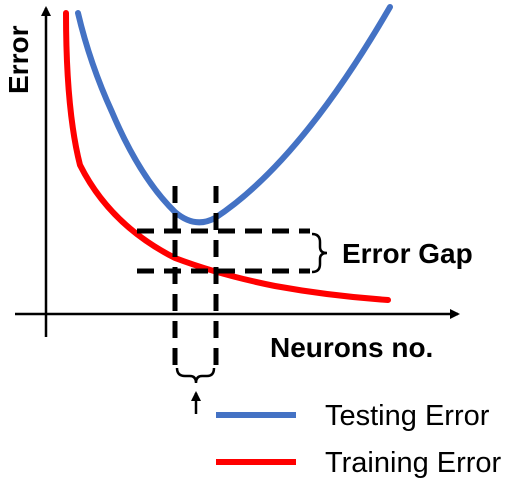  Describe the element at coordinates (18, 59) in the screenshot. I see `y-axis-label: Error` at that location.